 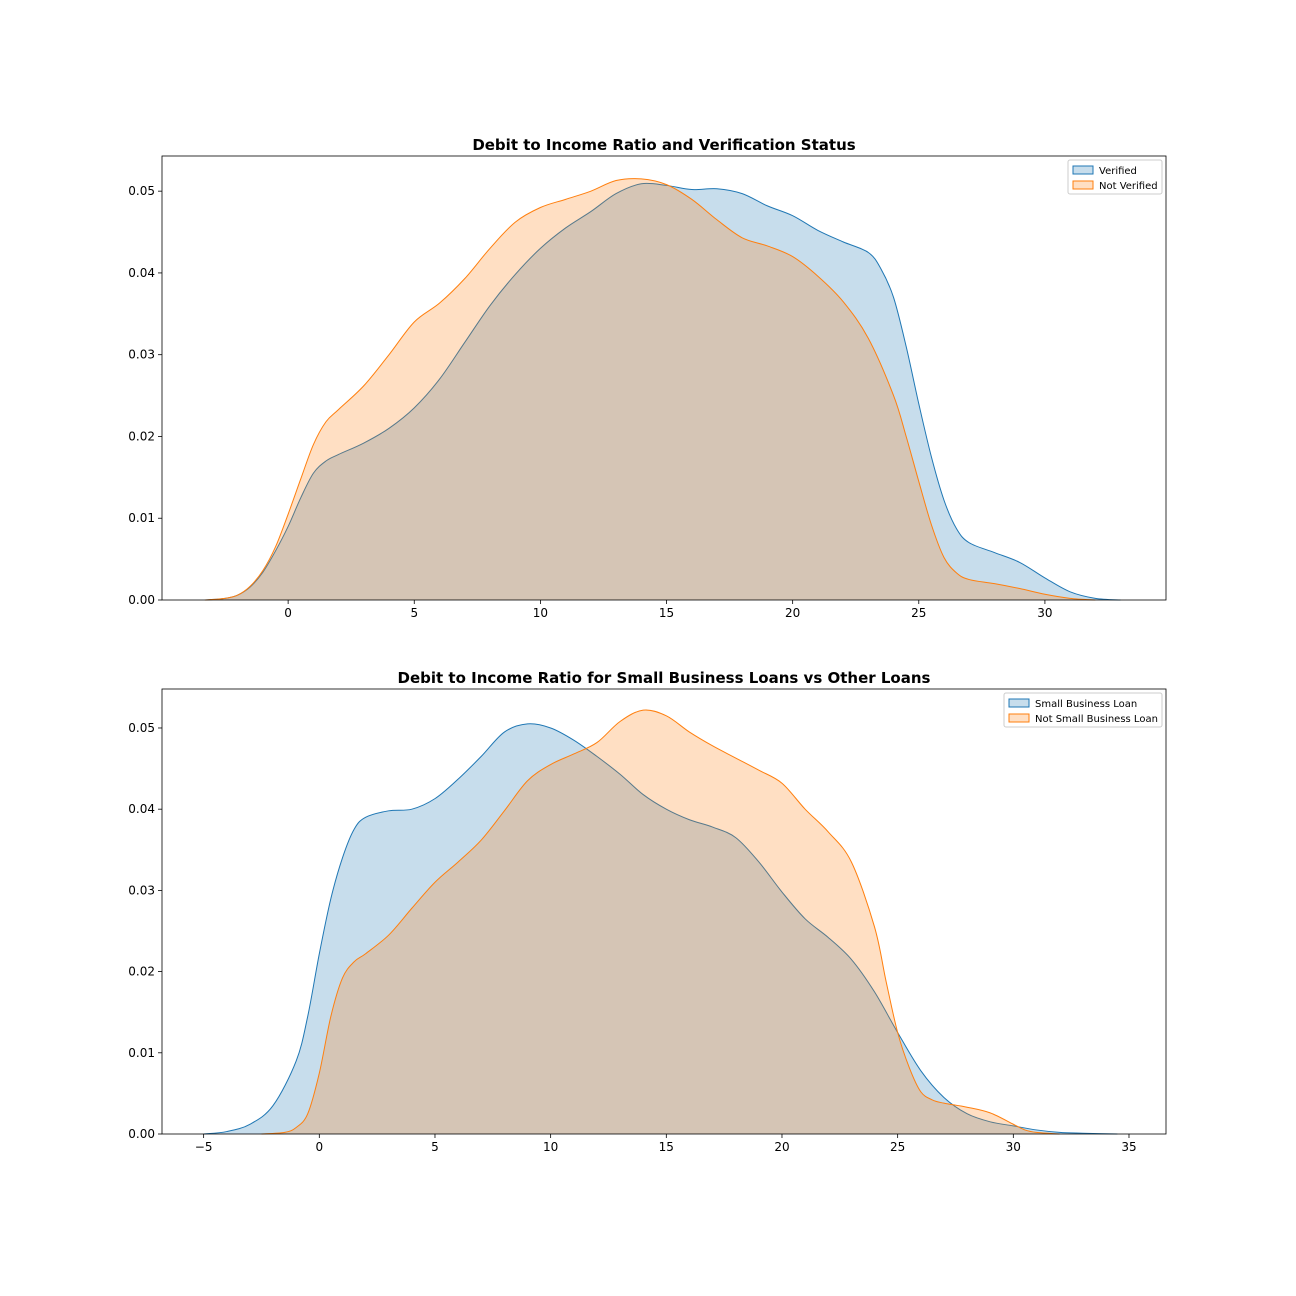 What do you see at coordinates (1128, 1147) in the screenshot?
I see `x-tick-label: 35` at bounding box center [1128, 1147].